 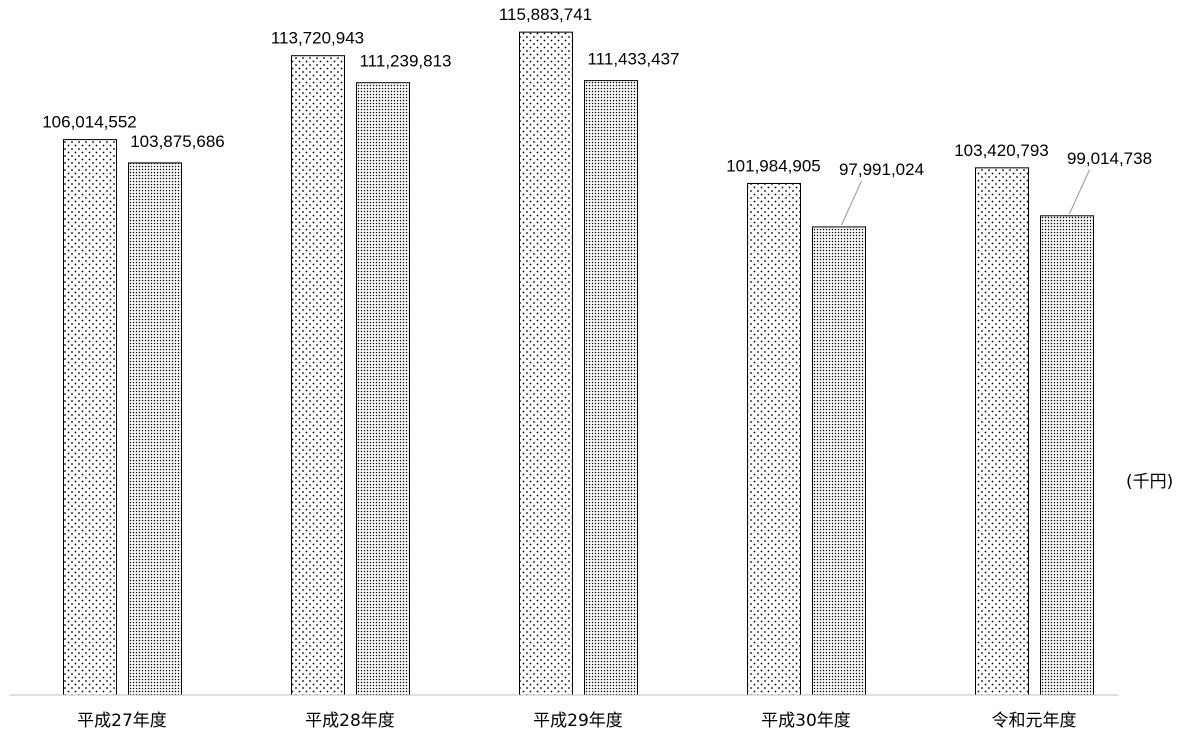 What do you see at coordinates (881, 169) in the screenshot?
I see `data-label-series2-4: 97,991,024` at bounding box center [881, 169].